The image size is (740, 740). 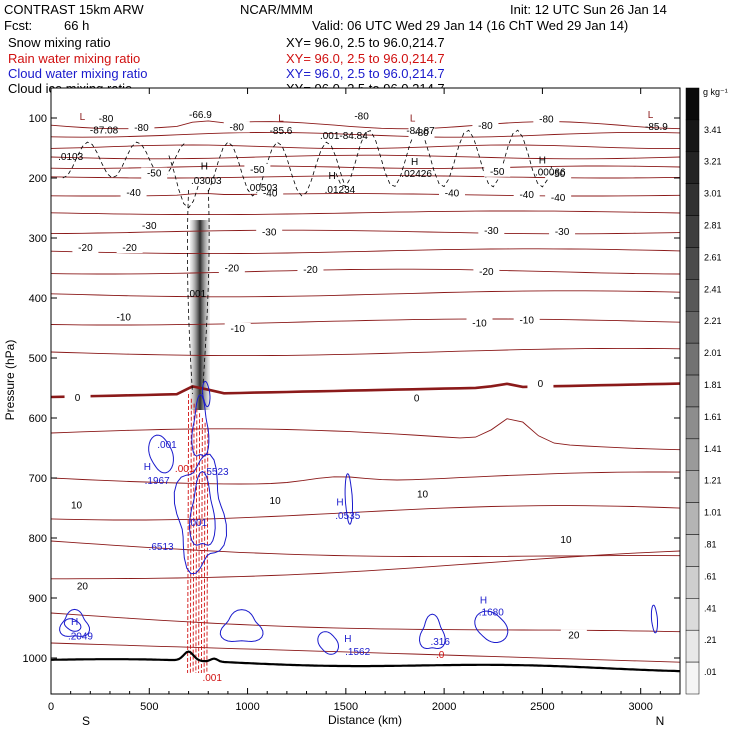 I want to click on extrema-label: -84.87, so click(x=420, y=131).